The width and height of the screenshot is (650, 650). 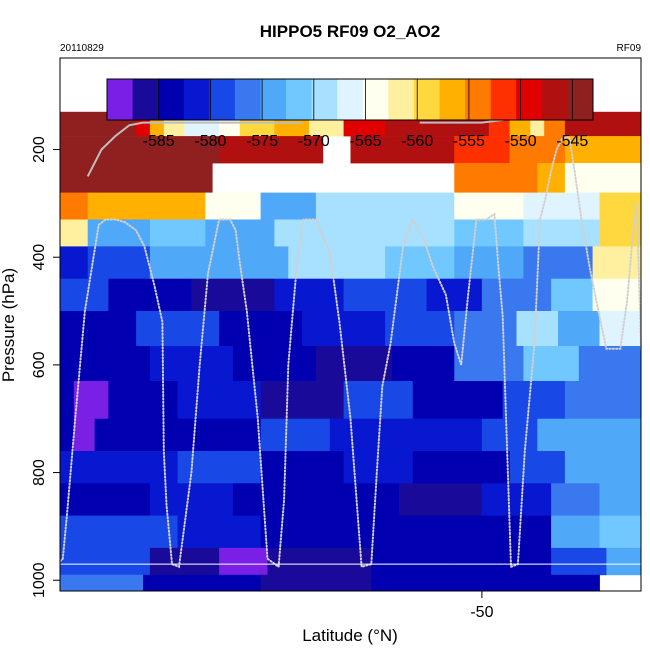 What do you see at coordinates (521, 141) in the screenshot?
I see `colorbar-tick-label: -550` at bounding box center [521, 141].